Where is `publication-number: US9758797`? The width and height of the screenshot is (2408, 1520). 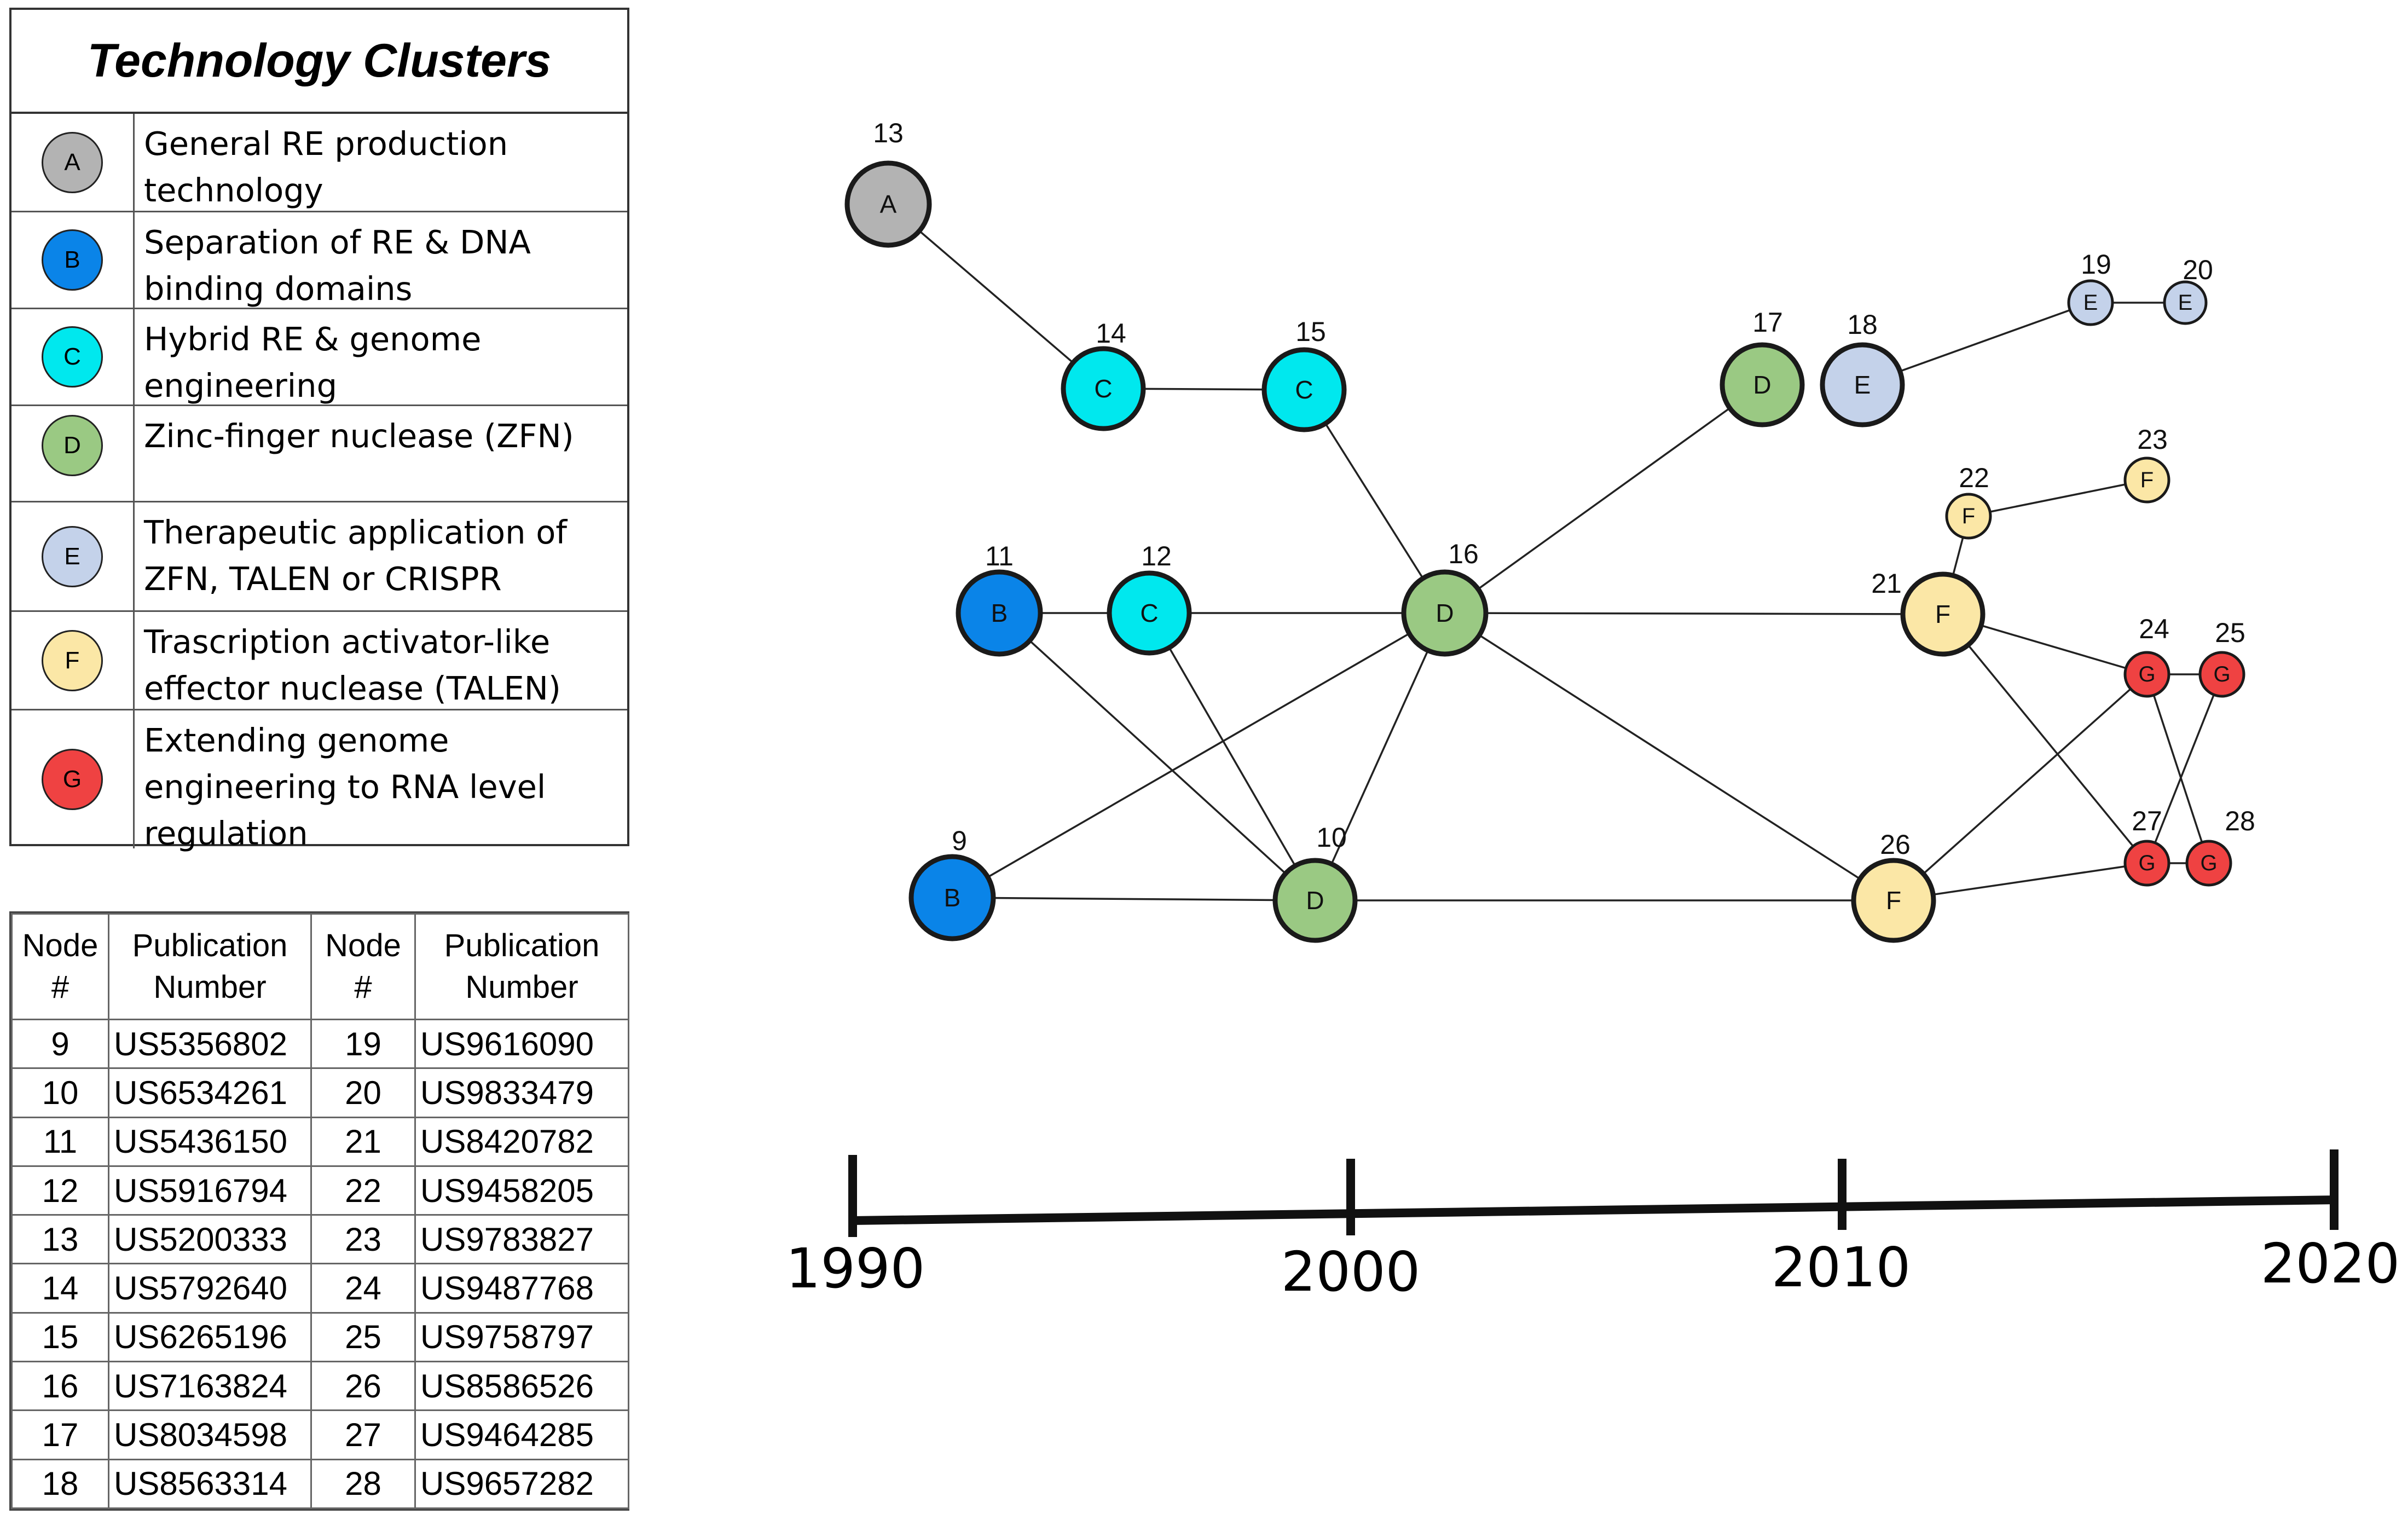
publication-number: US9758797 is located at coordinates (521, 1337).